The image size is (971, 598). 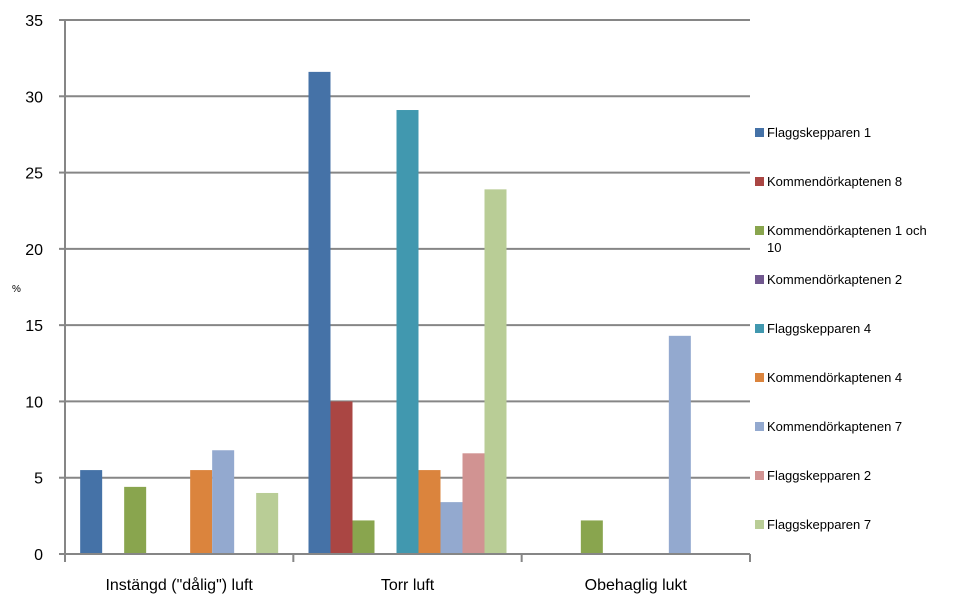 I want to click on legend-label: Flaggskepparen 1, so click(x=819, y=132).